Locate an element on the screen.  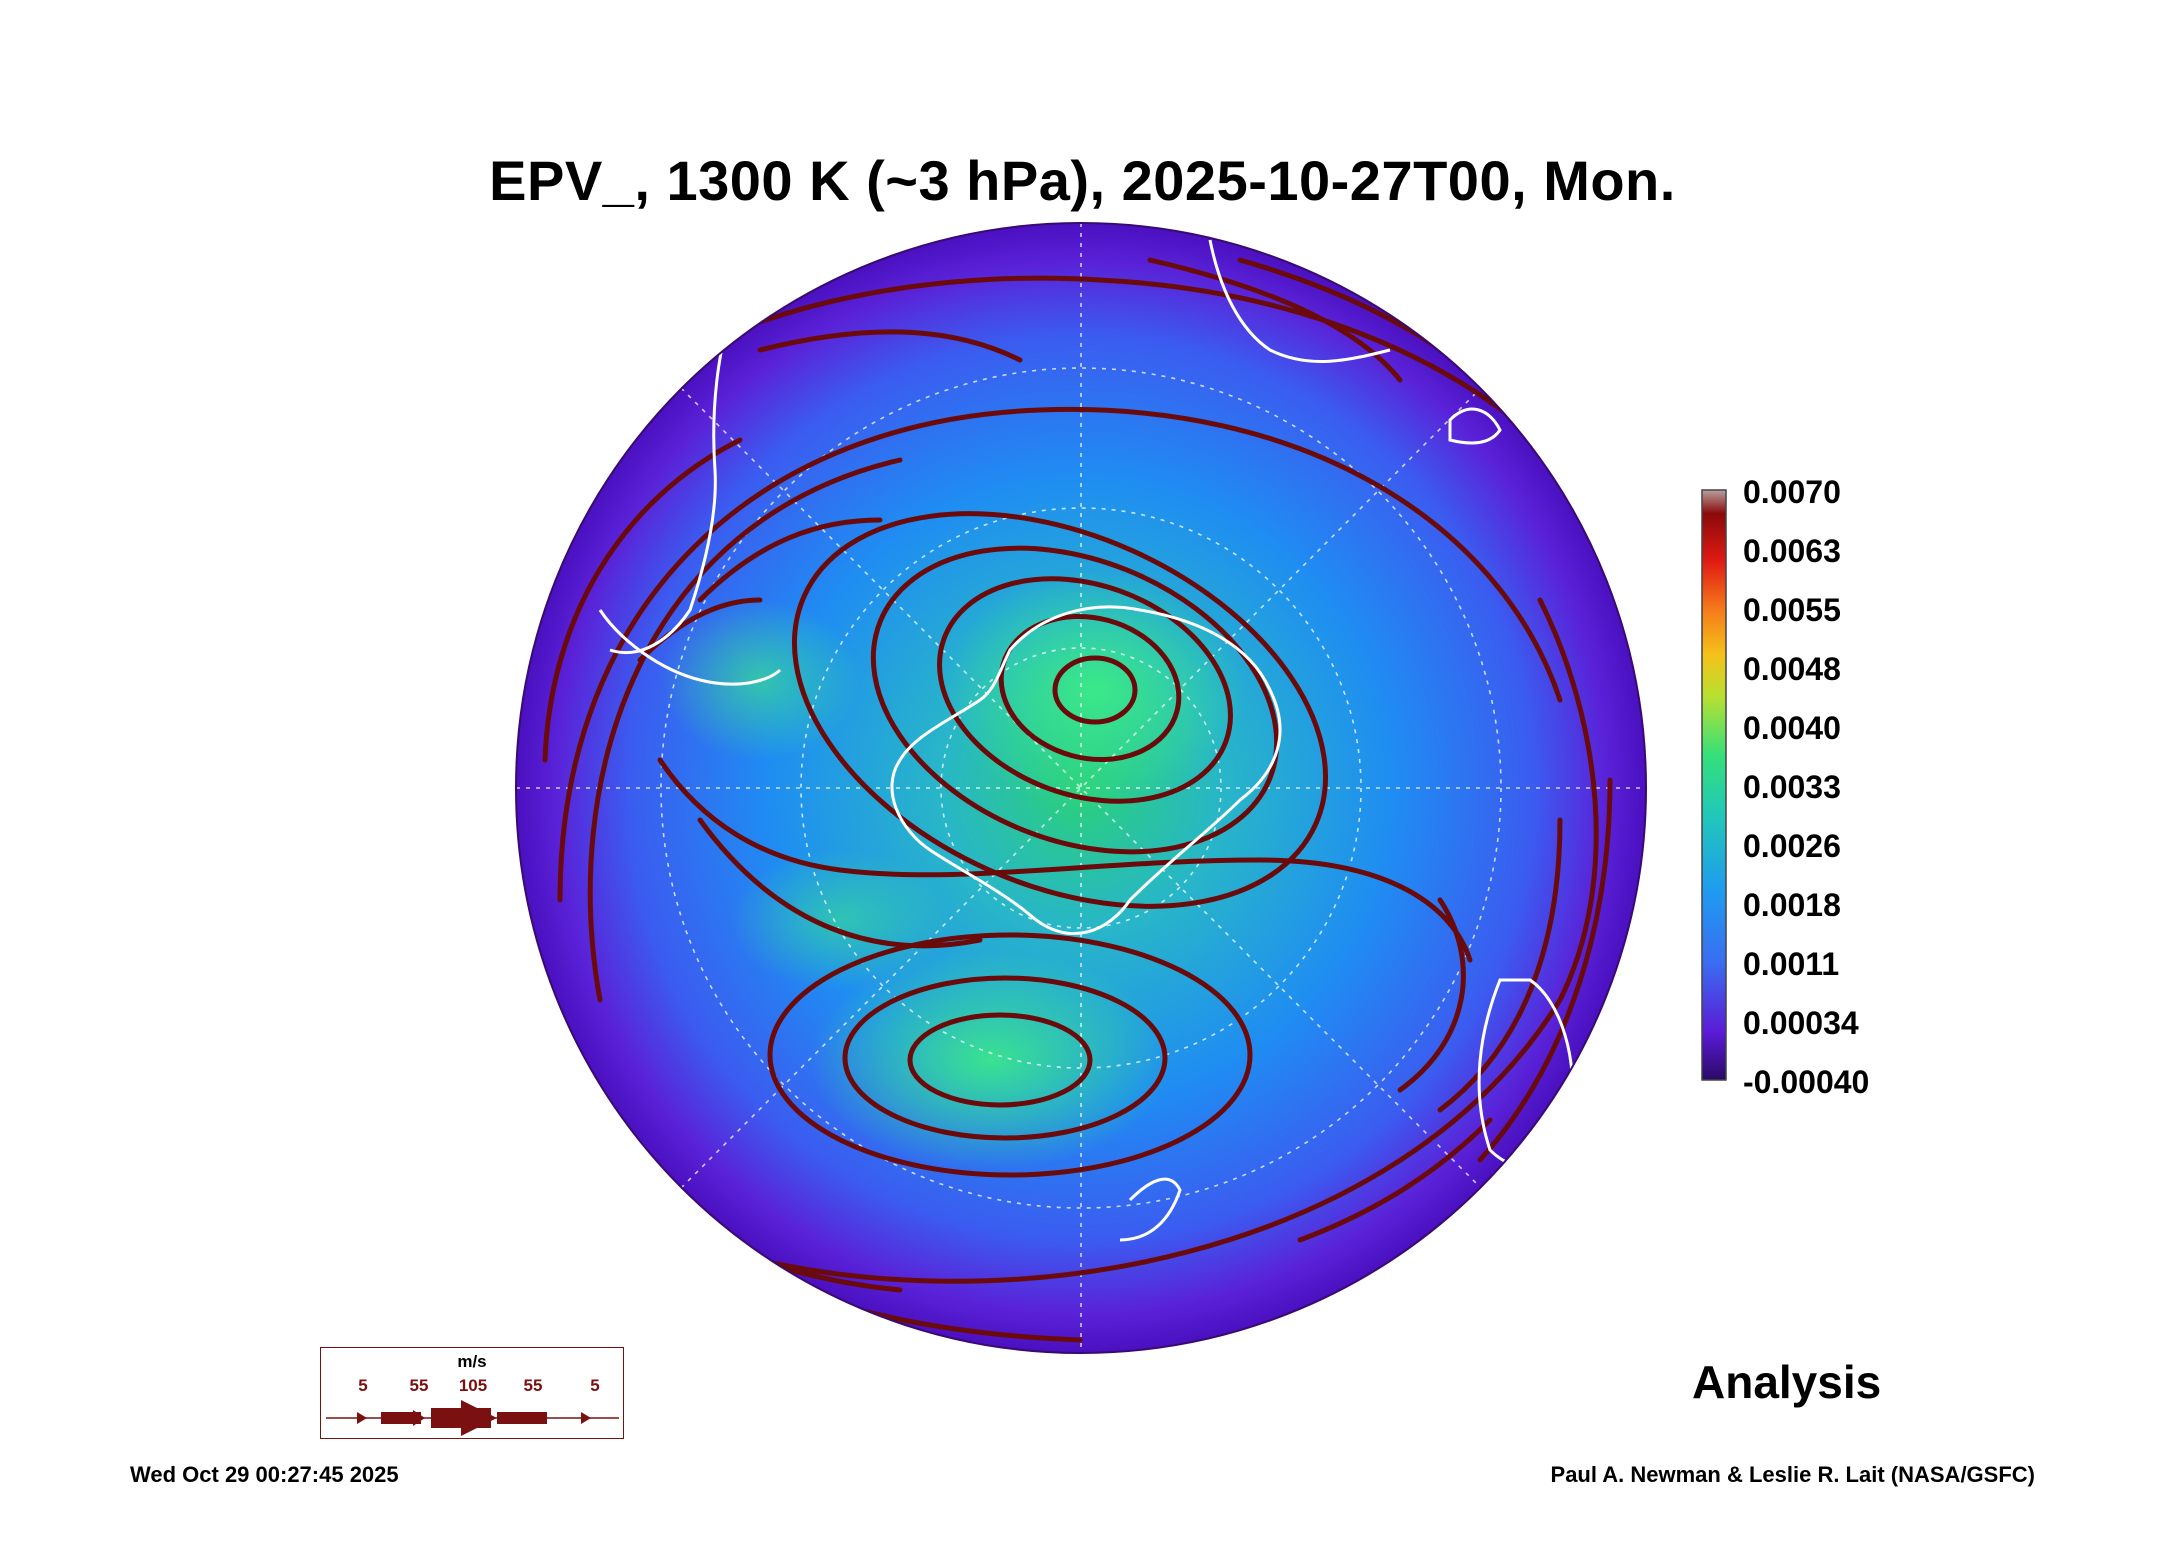
wind-key-arrow is located at coordinates (472, 1418).